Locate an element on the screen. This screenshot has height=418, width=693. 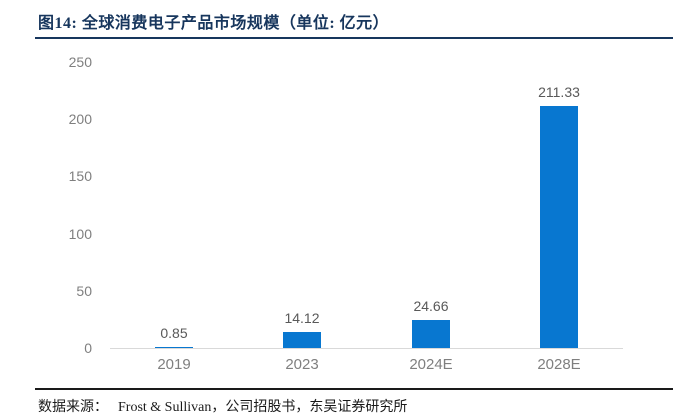
source-divider is located at coordinates (354, 389).